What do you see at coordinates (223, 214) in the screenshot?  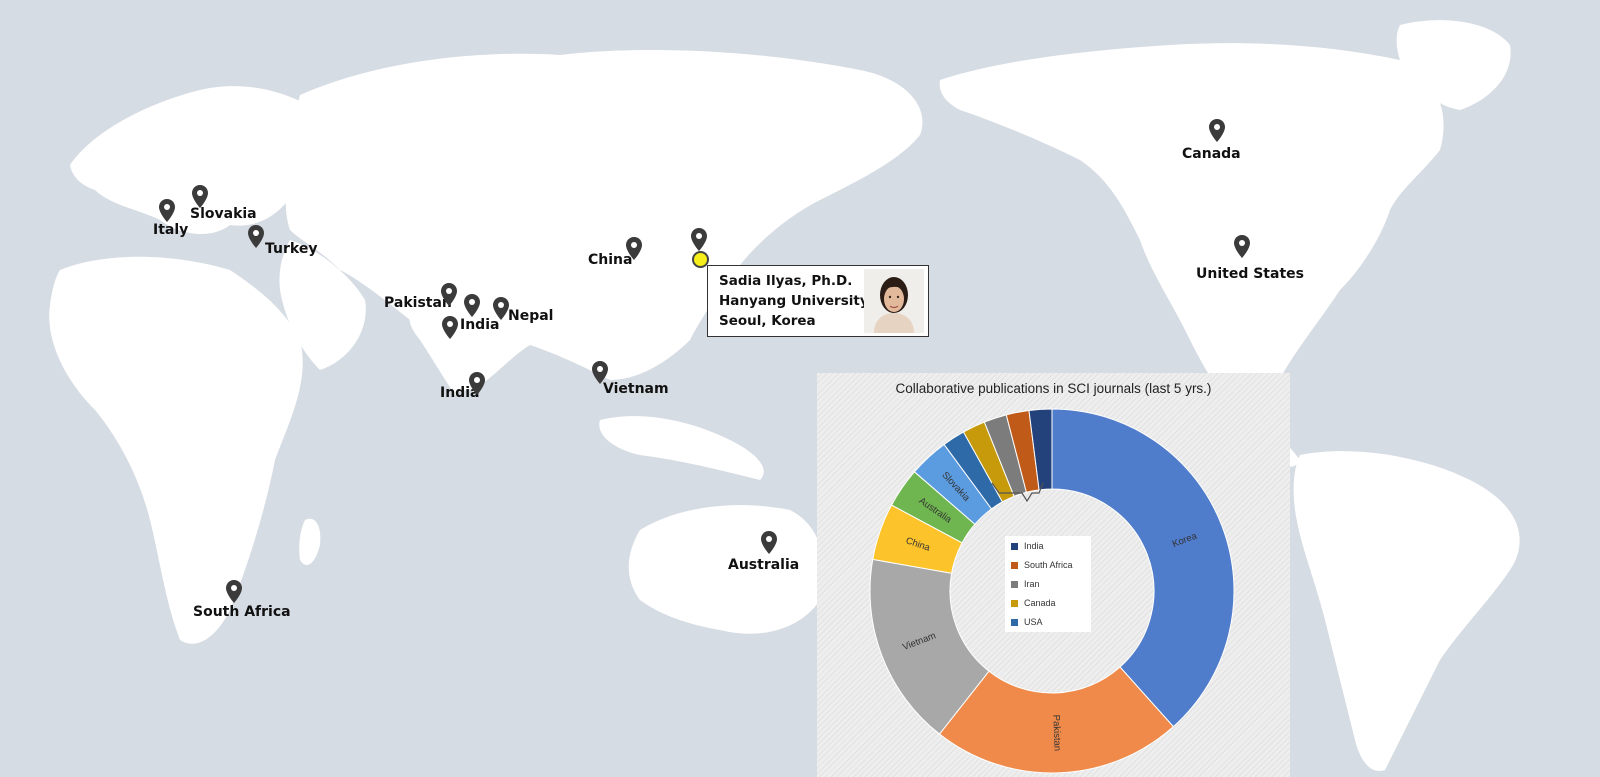 I see `location-label-slovakia: Slovakia` at bounding box center [223, 214].